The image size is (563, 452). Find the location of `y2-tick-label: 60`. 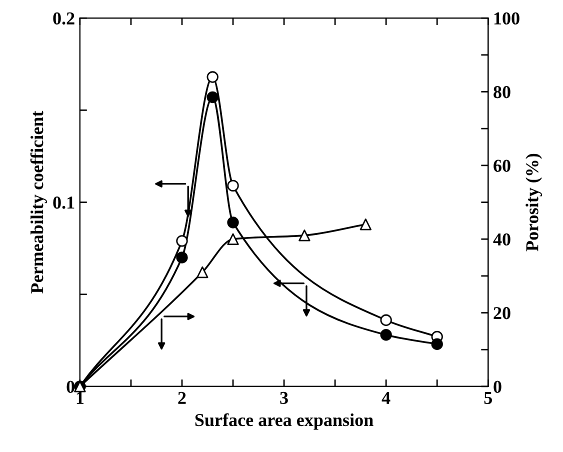

y2-tick-label: 60 is located at coordinates (502, 166).